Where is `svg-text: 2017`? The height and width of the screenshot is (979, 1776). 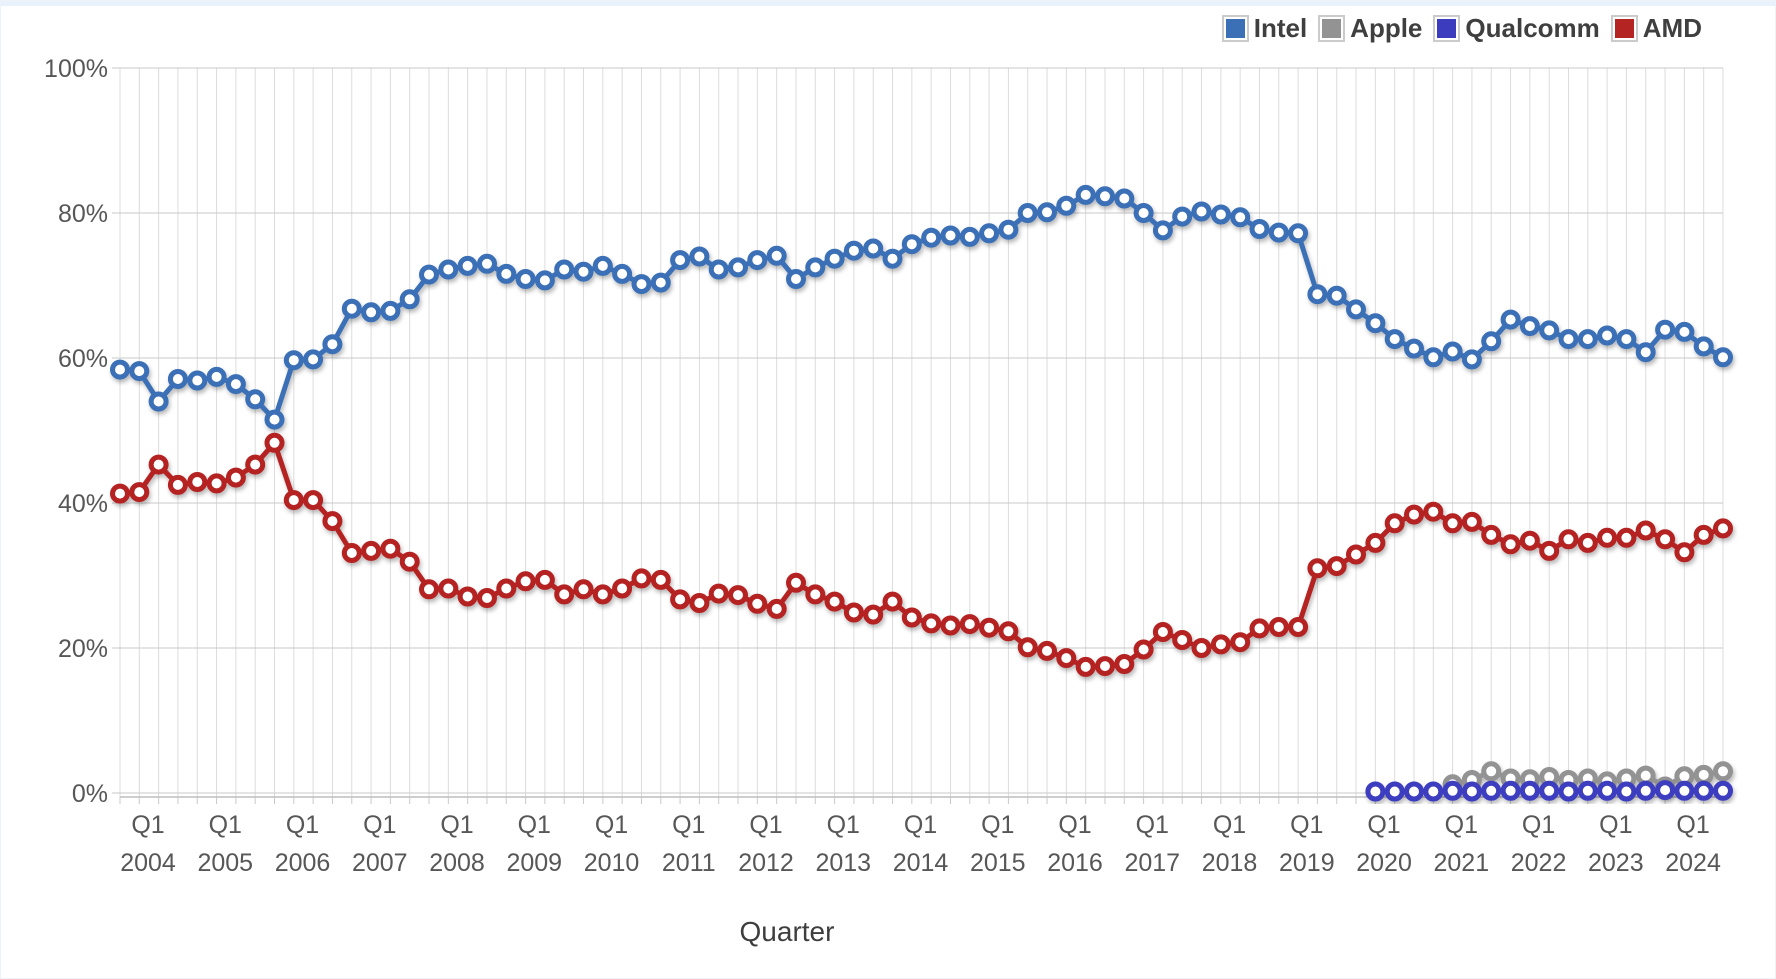 svg-text: 2017 is located at coordinates (1152, 863).